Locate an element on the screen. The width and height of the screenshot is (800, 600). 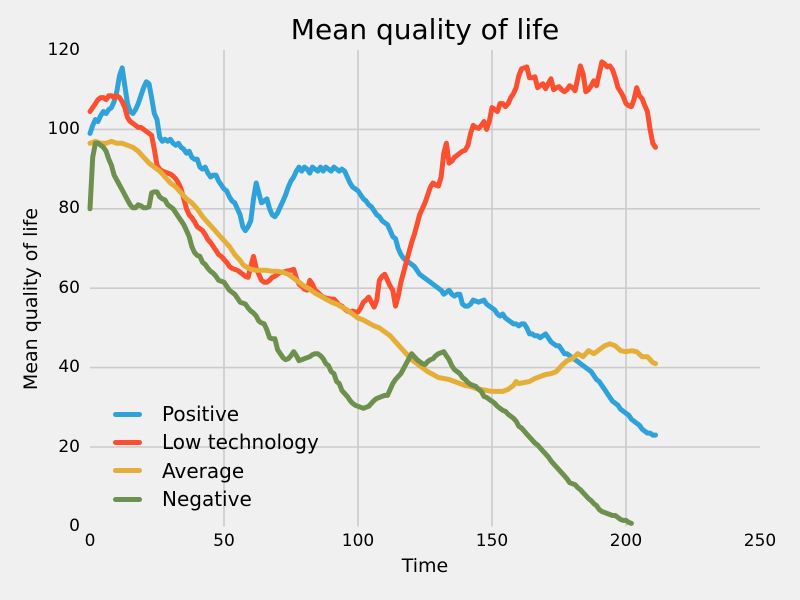
y-tick-label: 80 is located at coordinates (69, 208).